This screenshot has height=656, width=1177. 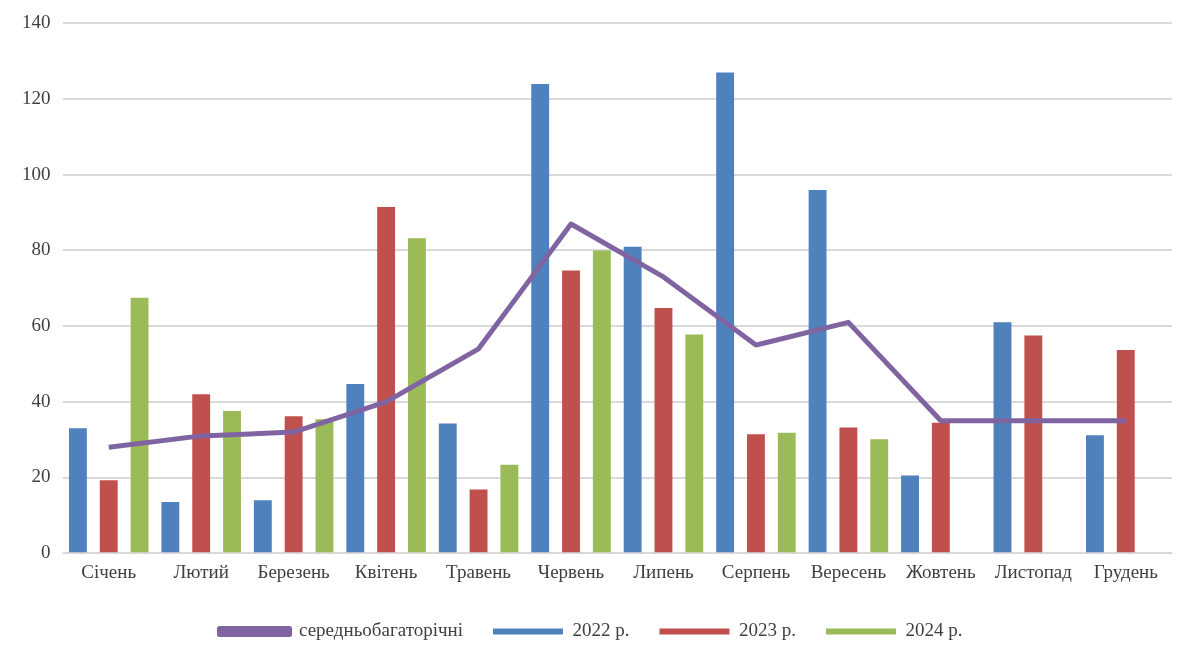 I want to click on x-tick-label: Травень, so click(x=479, y=571).